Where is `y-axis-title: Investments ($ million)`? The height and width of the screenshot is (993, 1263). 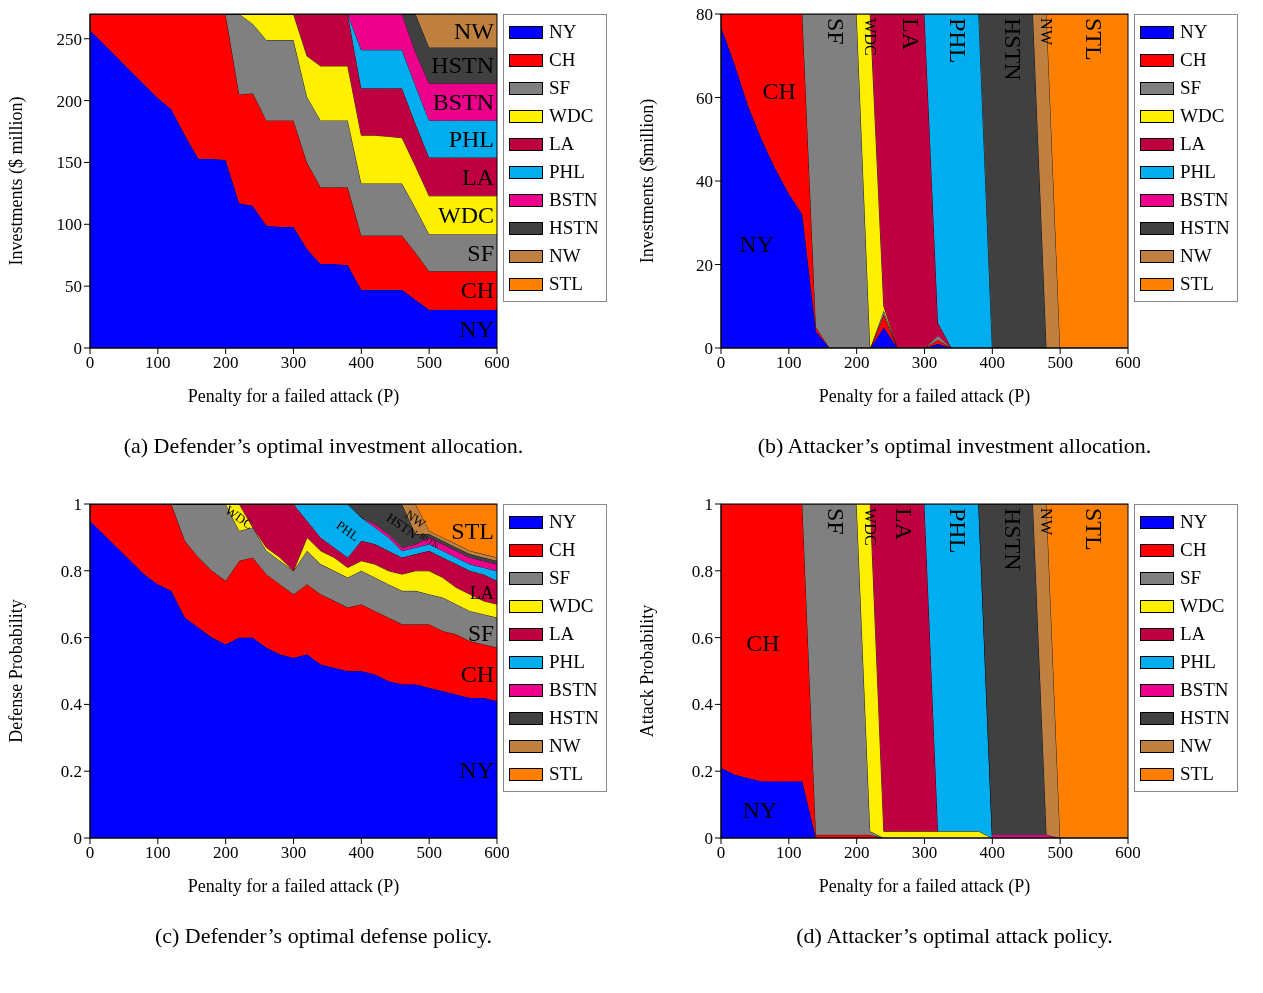 y-axis-title: Investments ($ million) is located at coordinates (17, 181).